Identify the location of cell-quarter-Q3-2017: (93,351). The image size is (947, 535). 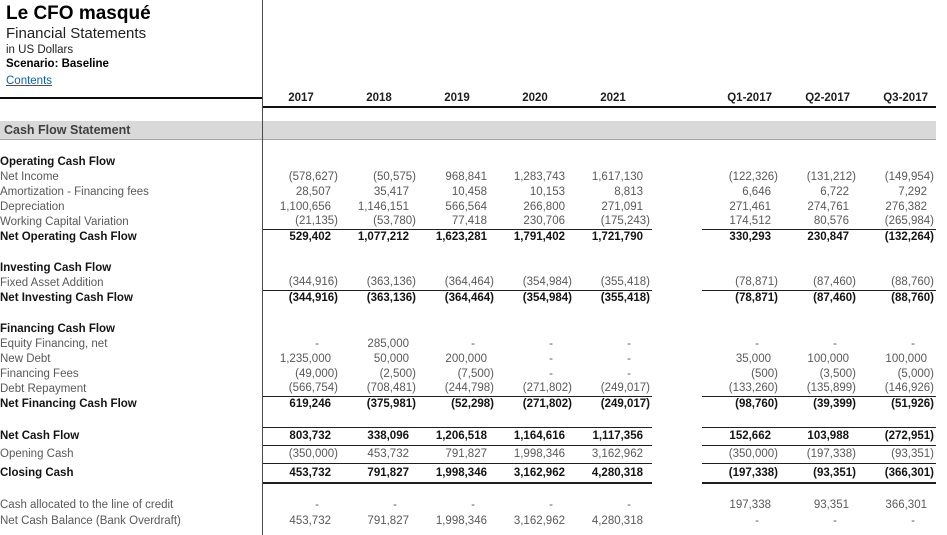
(897, 454).